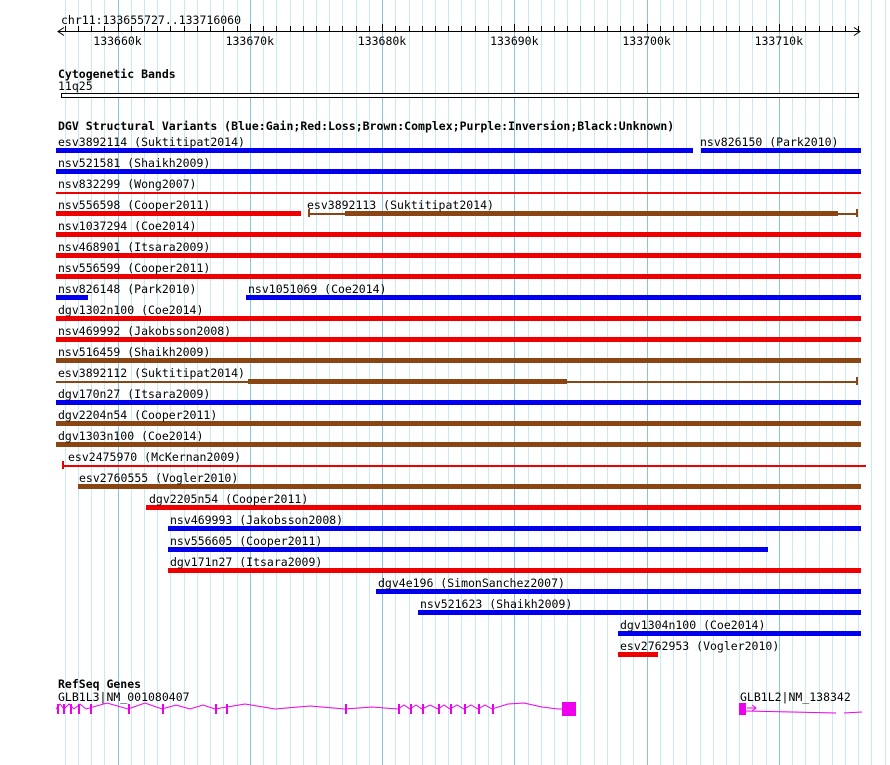 The width and height of the screenshot is (890, 765). What do you see at coordinates (460, 95) in the screenshot?
I see `cytoband-box` at bounding box center [460, 95].